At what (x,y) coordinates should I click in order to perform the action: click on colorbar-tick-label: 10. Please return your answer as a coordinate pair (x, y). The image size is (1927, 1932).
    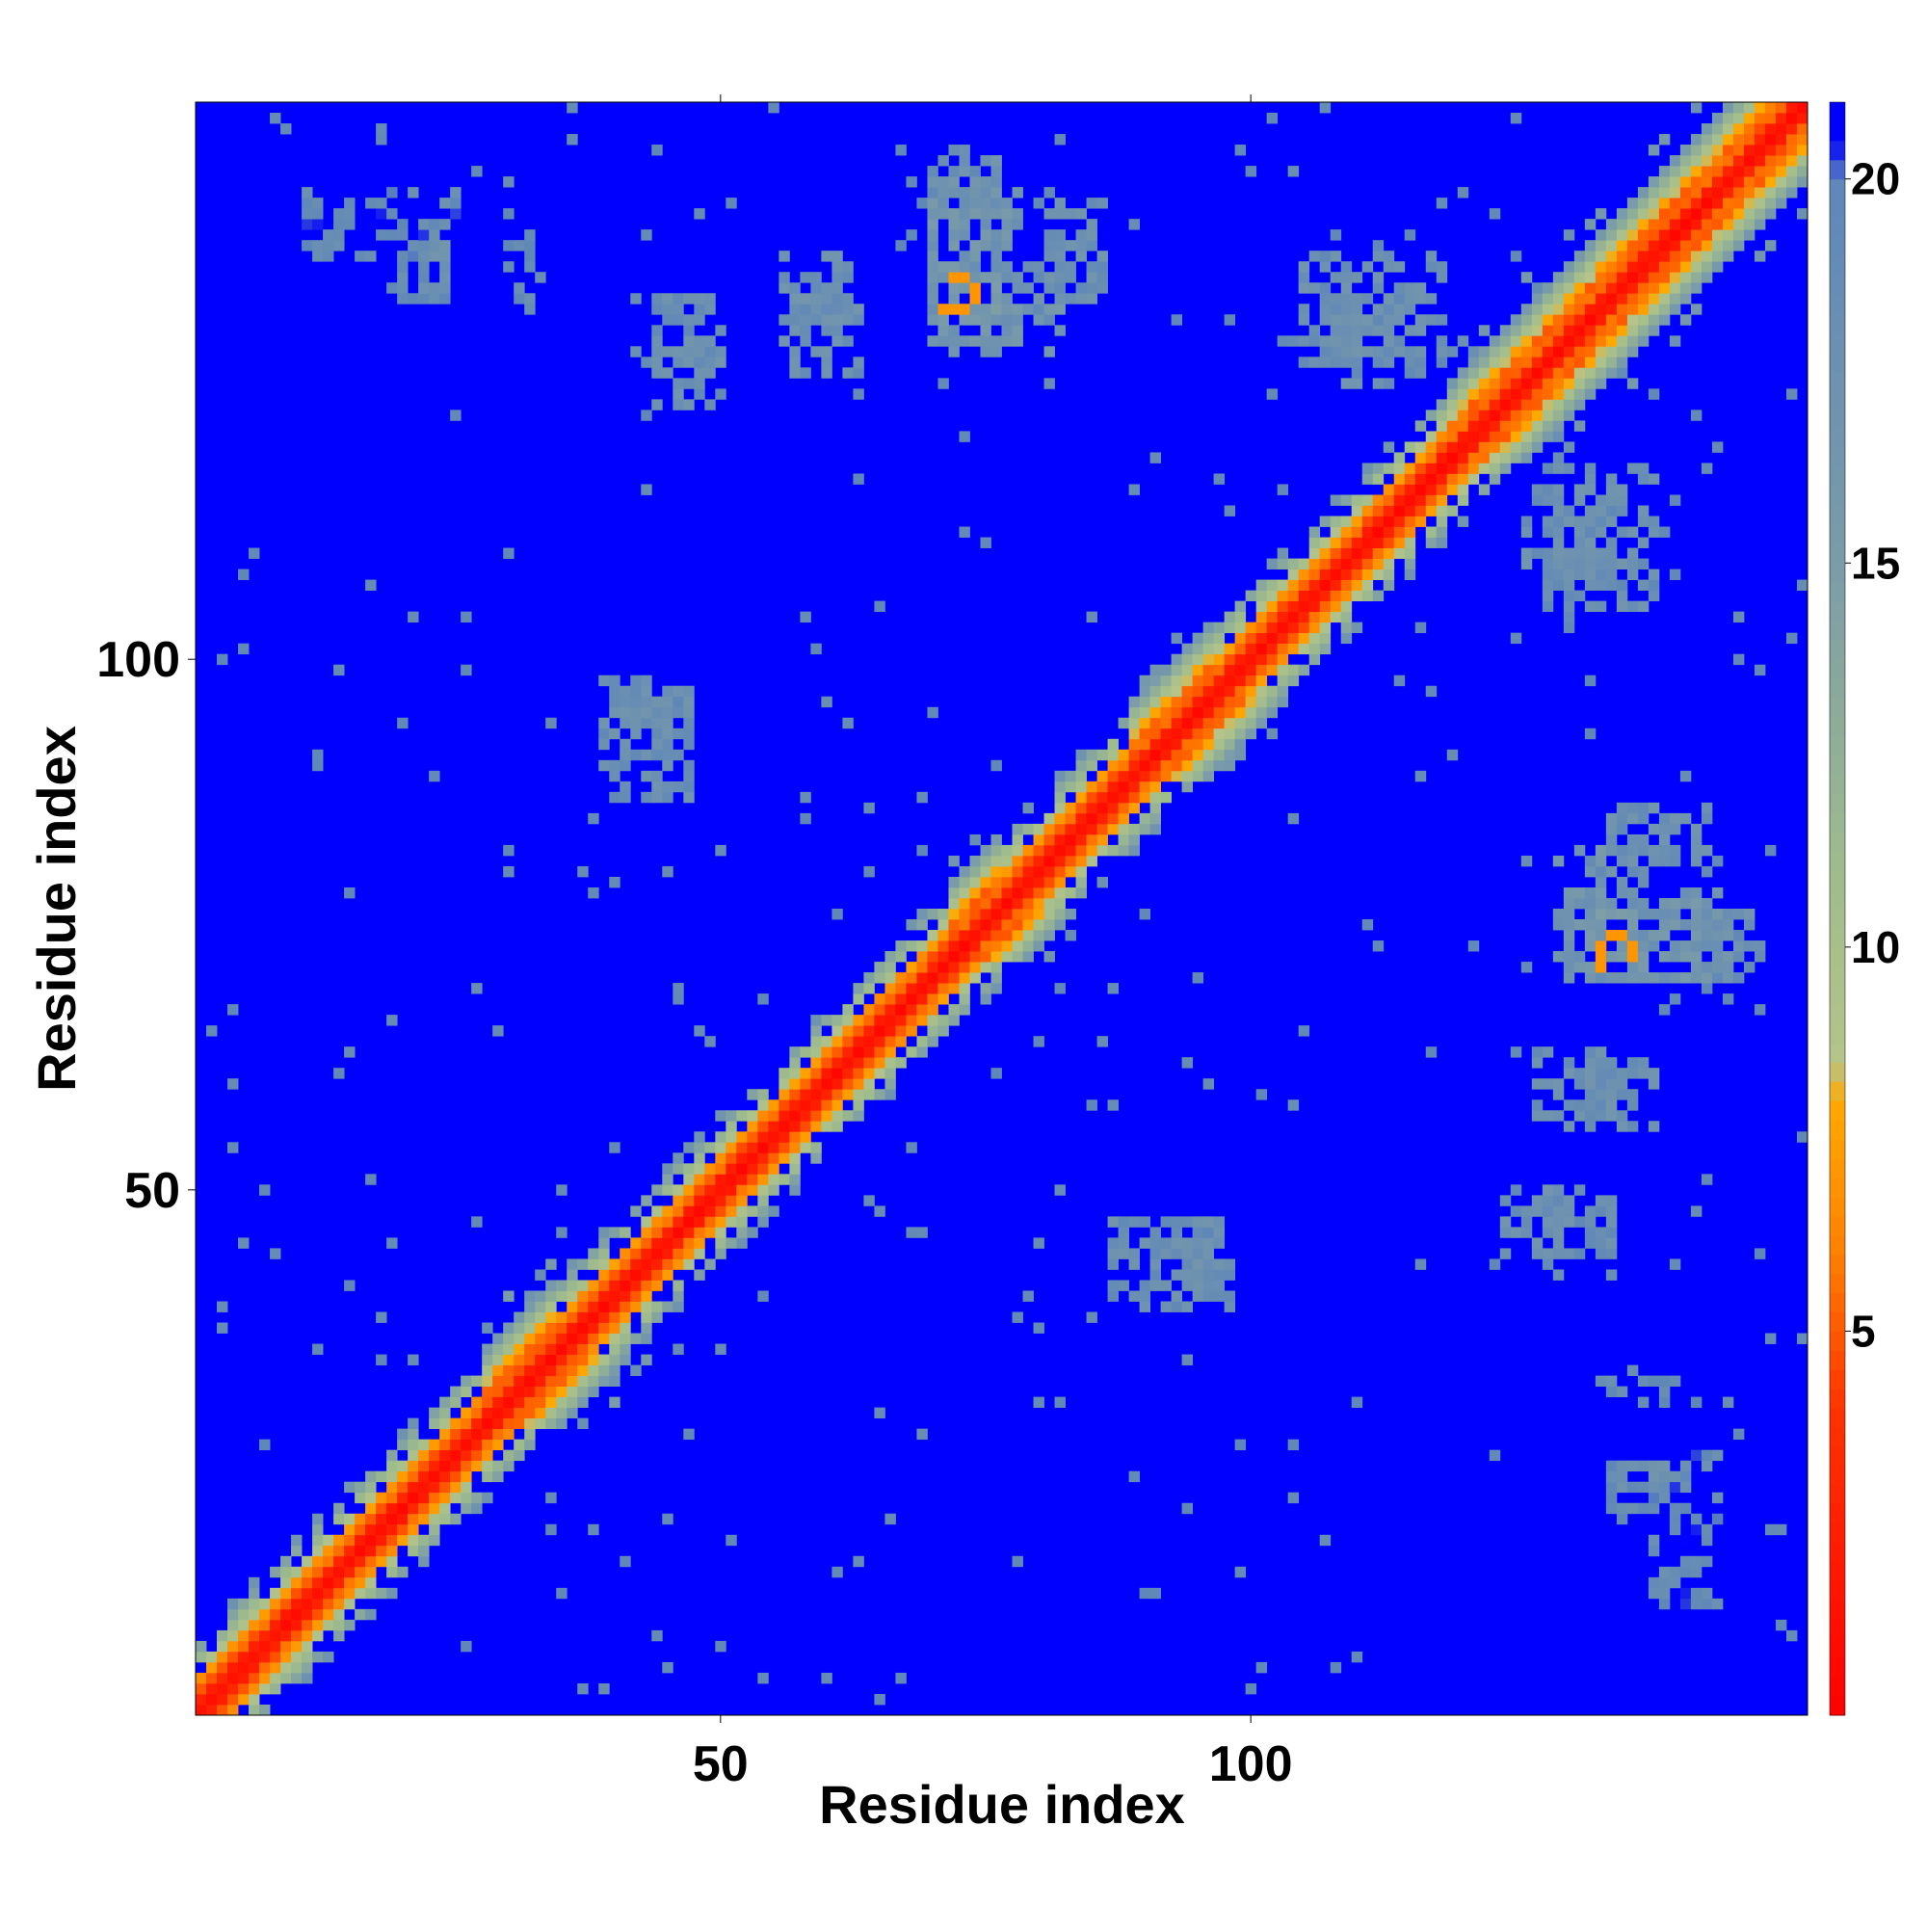
    Looking at the image, I should click on (1875, 947).